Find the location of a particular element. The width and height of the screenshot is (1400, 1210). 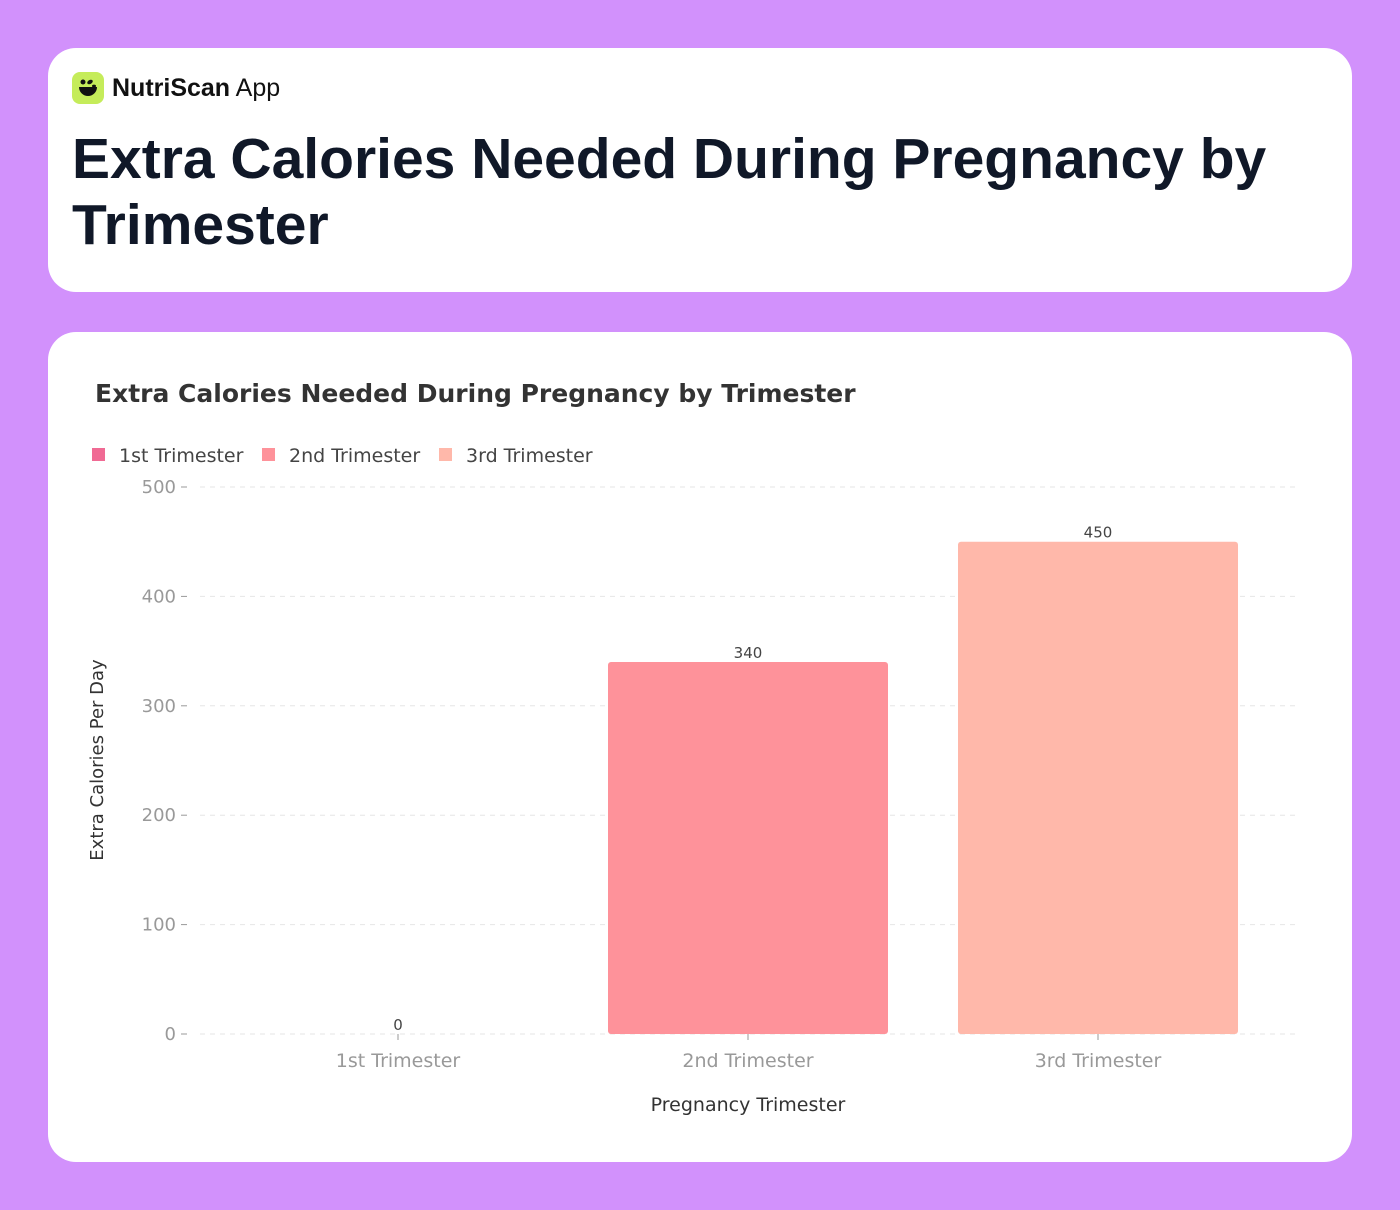

x-axis-label: Pregnancy Trimester is located at coordinates (748, 1105).